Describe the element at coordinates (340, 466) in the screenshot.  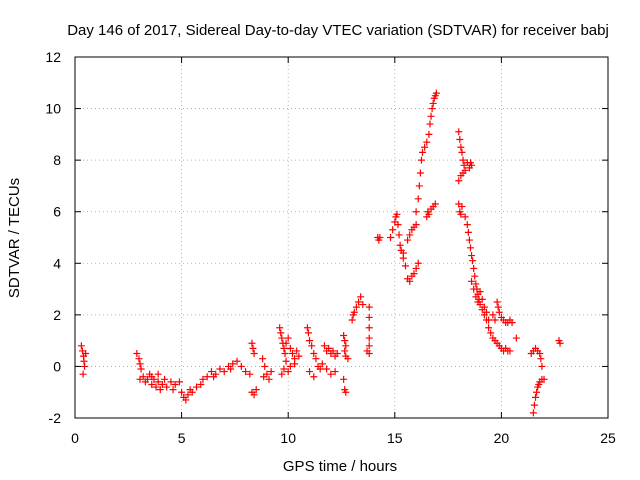
I see `x-axis-label: GPS time / hours` at that location.